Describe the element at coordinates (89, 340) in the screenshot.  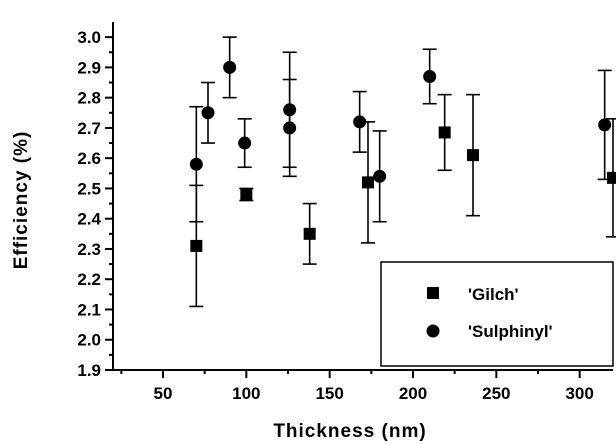
I see `y-tick-label: 2.0` at that location.